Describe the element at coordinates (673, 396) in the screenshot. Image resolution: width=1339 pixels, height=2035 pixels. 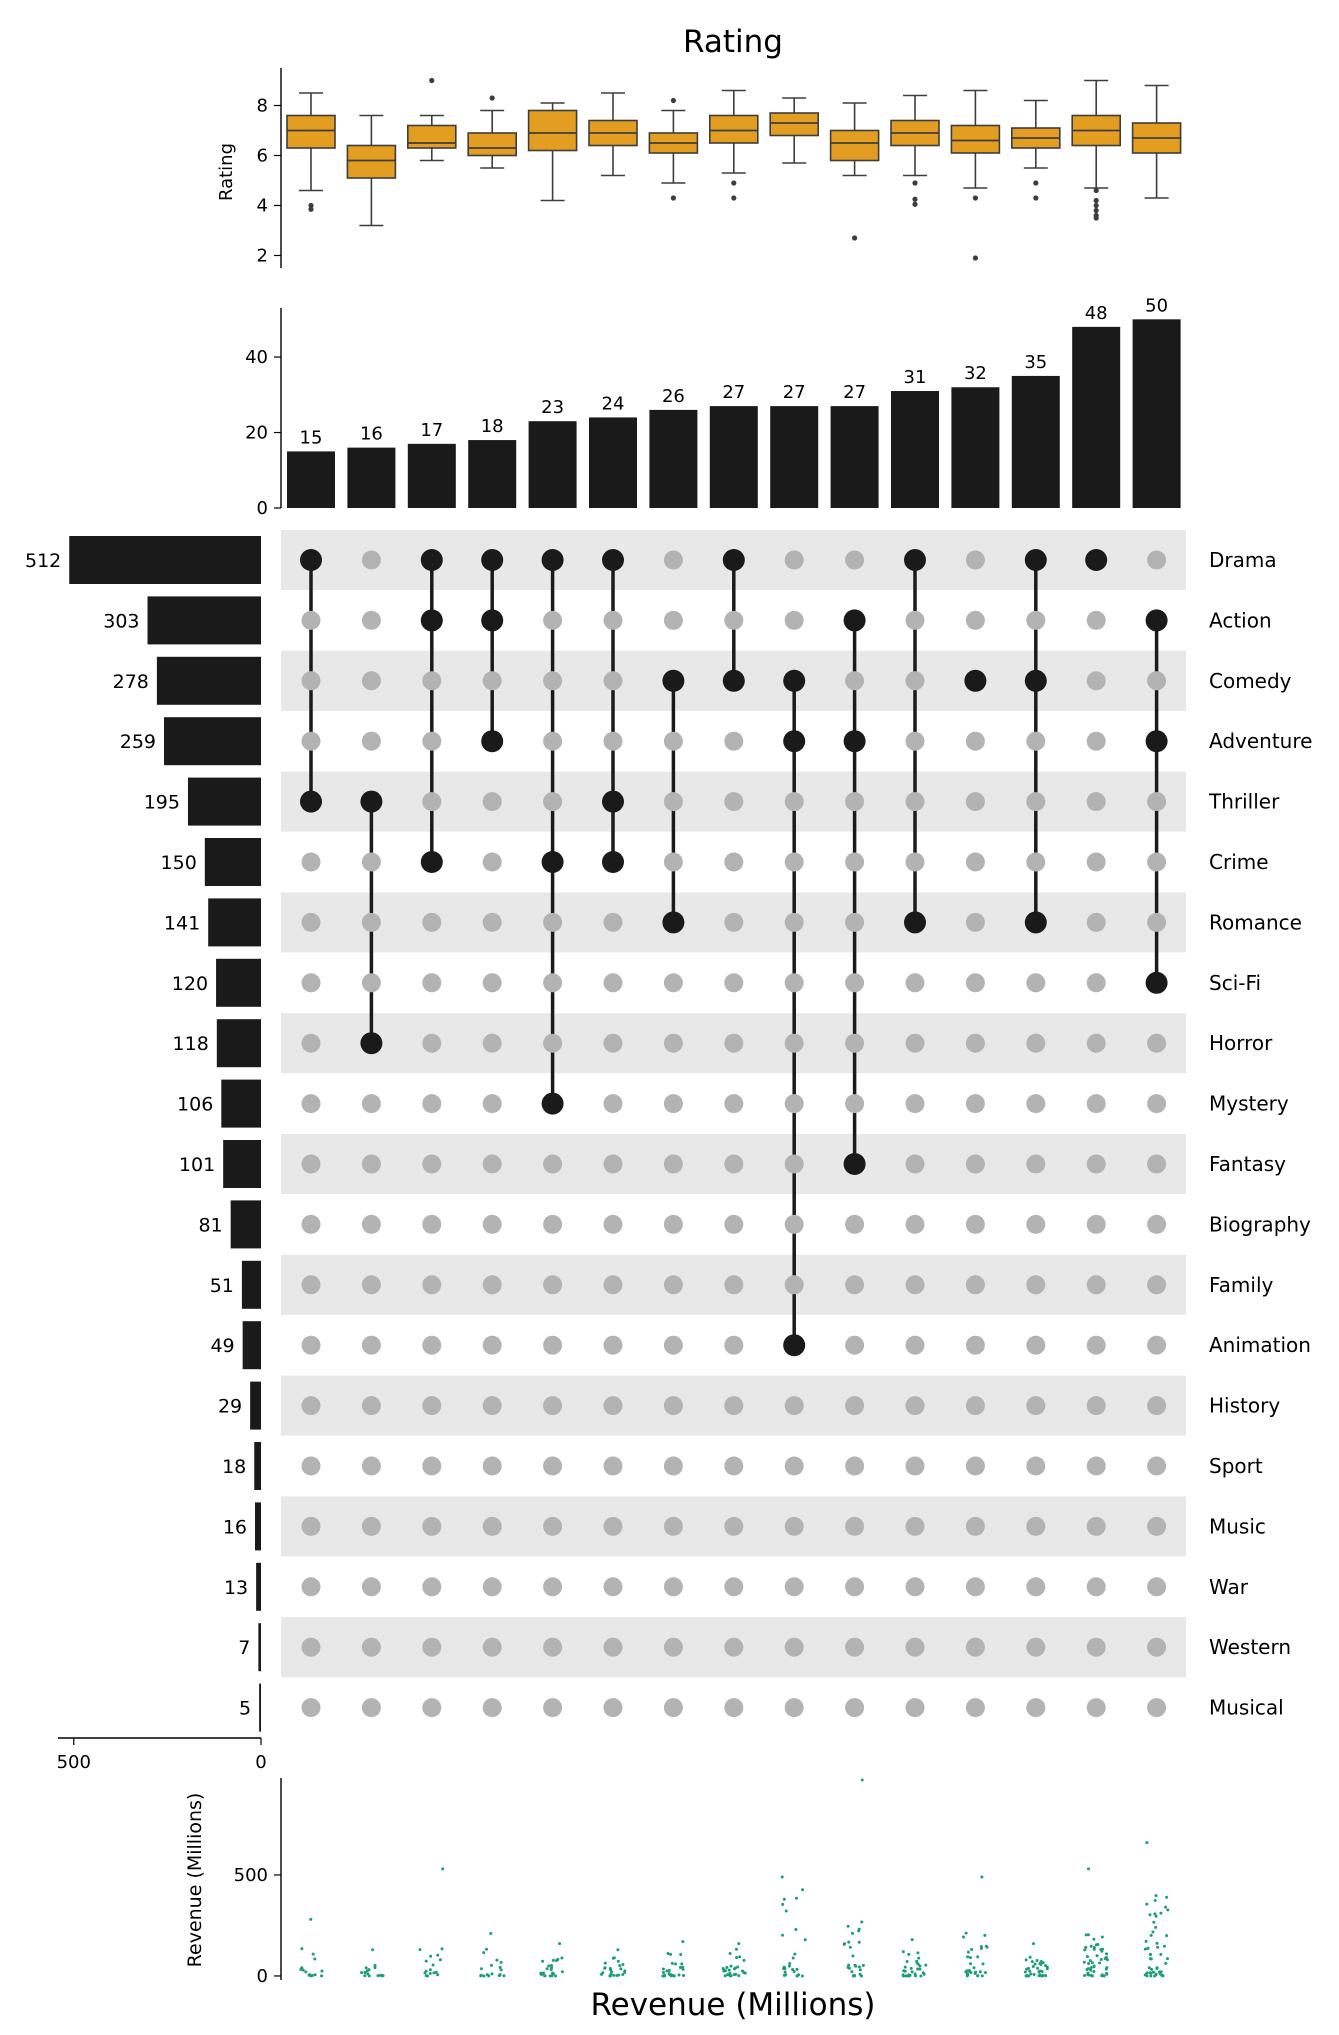
I see `intersection-bar-label: 26` at that location.